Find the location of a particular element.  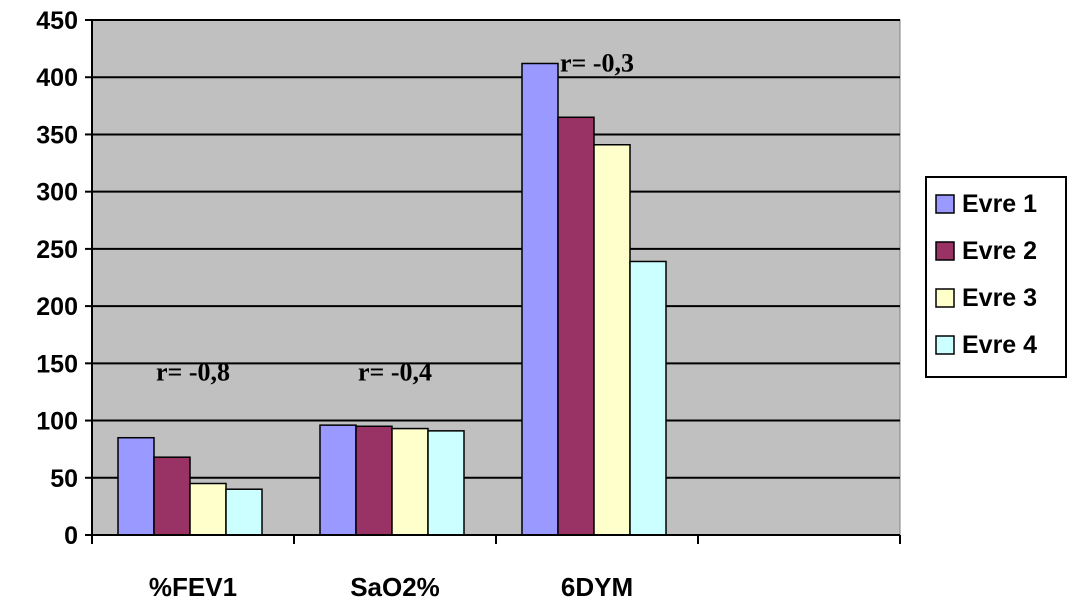

x-tick-label: SaO2% is located at coordinates (395, 587).